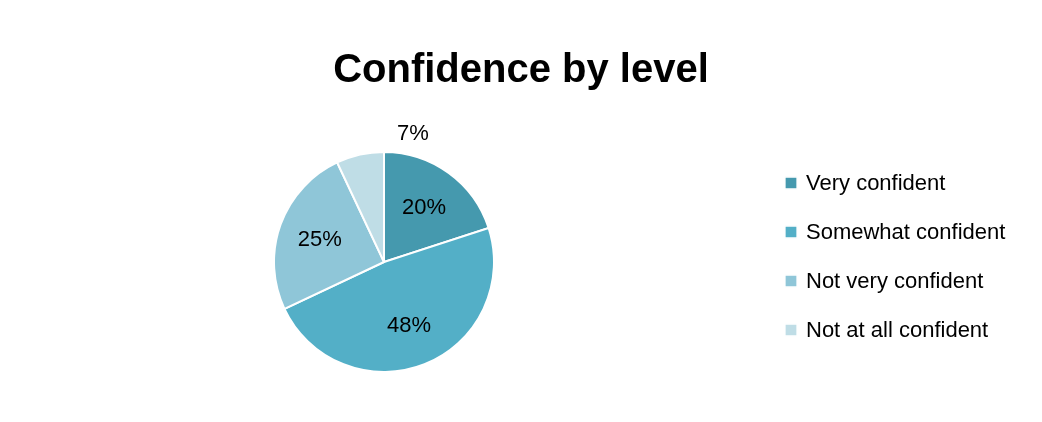 The image size is (1042, 422). Describe the element at coordinates (876, 182) in the screenshot. I see `legend-label: Very confident` at that location.